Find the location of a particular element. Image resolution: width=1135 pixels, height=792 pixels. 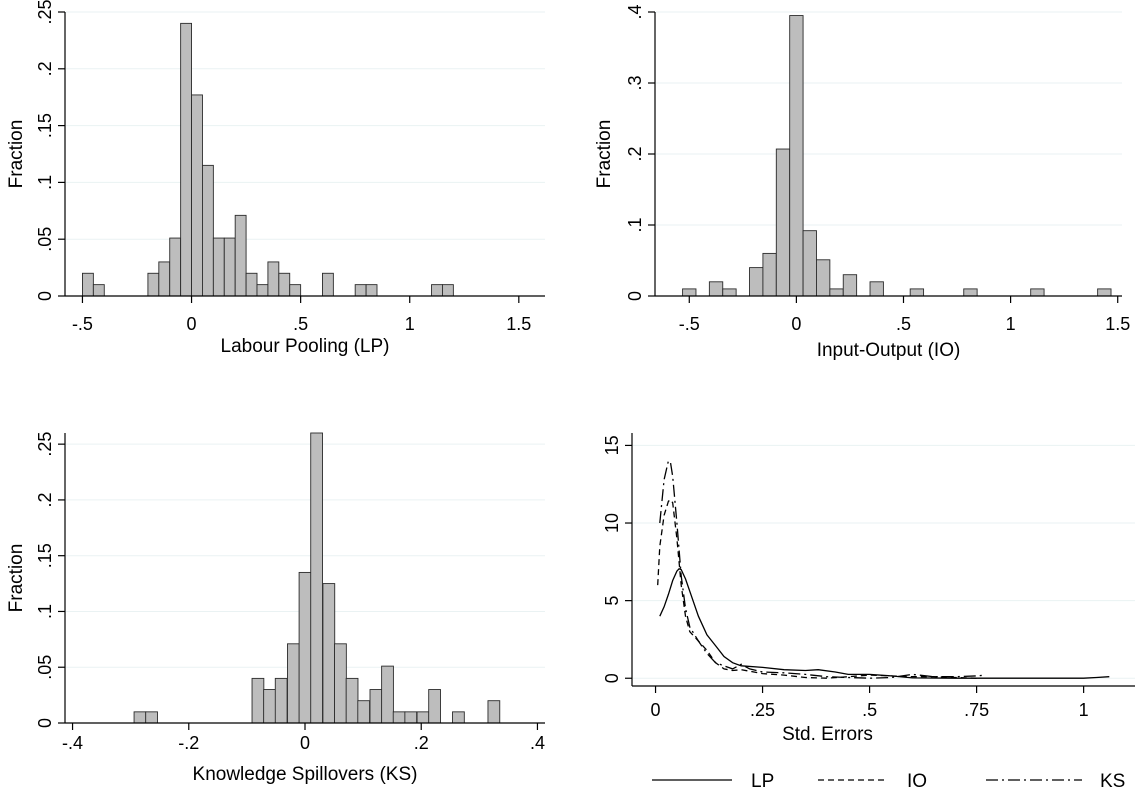

legend-label-io: IO is located at coordinates (917, 781).